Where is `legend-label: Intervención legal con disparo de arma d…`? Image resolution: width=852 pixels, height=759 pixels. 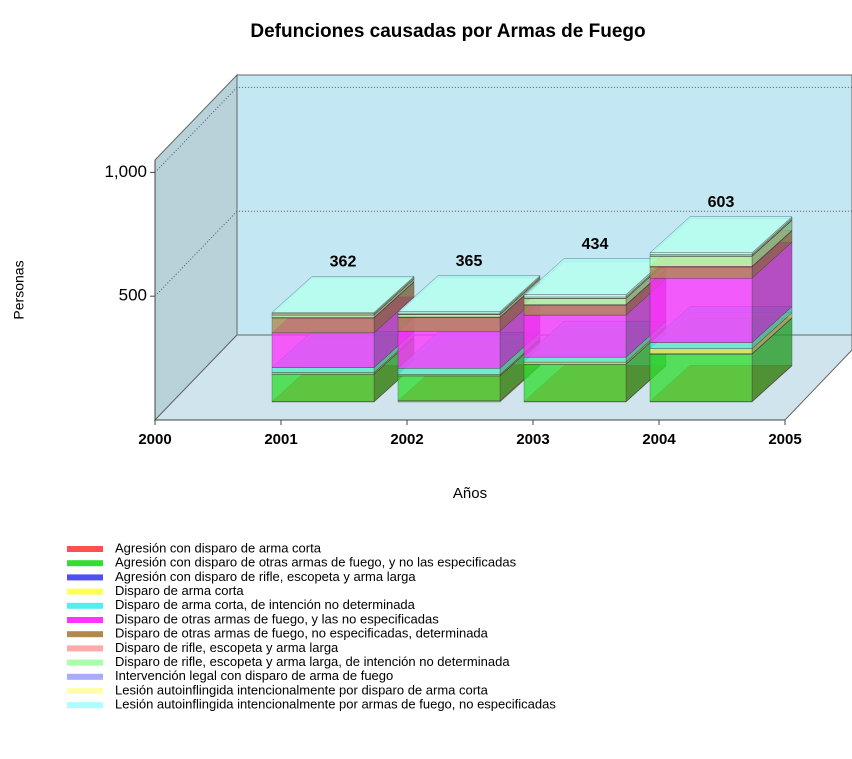
legend-label: Intervención legal con disparo de arma d… is located at coordinates (254, 675).